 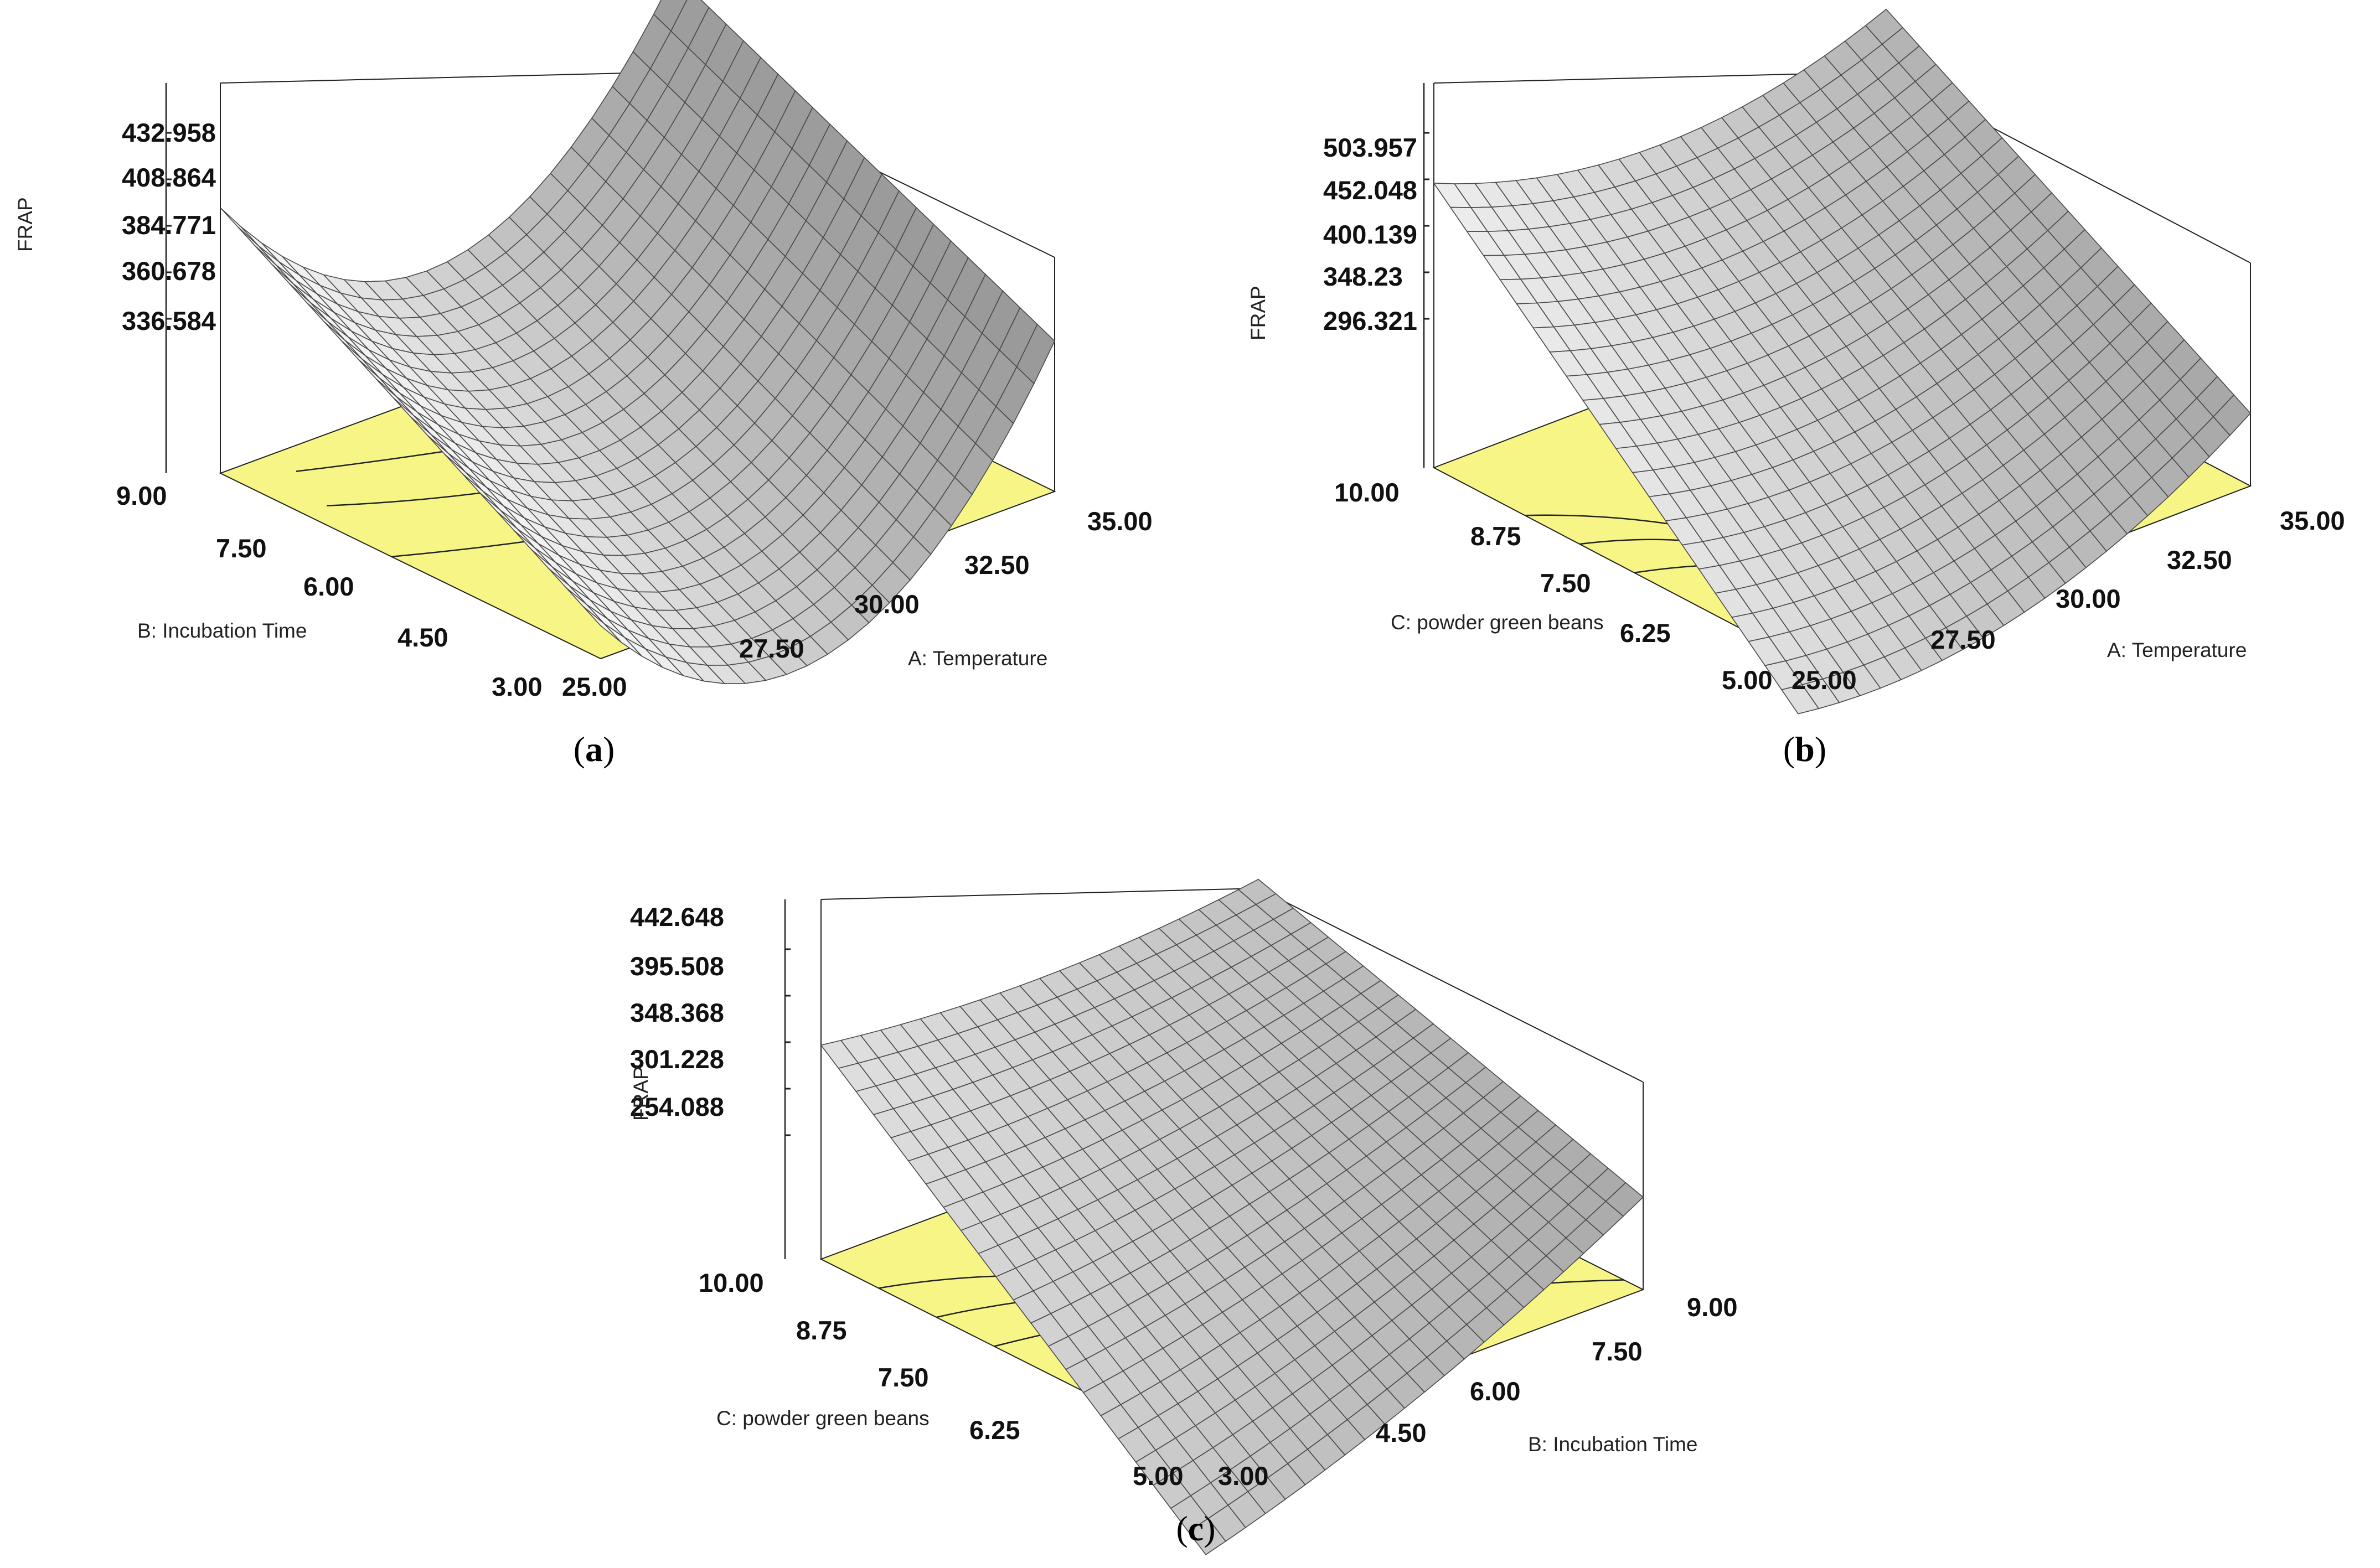 What do you see at coordinates (1565, 583) in the screenshot?
I see `panel-b-y-tick-2: 7.50` at bounding box center [1565, 583].